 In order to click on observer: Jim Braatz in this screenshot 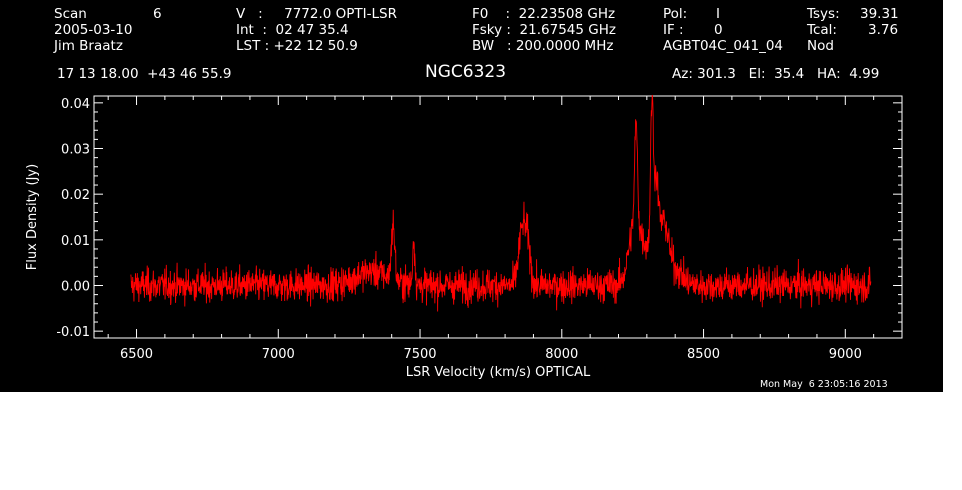, I will do `click(88, 46)`.